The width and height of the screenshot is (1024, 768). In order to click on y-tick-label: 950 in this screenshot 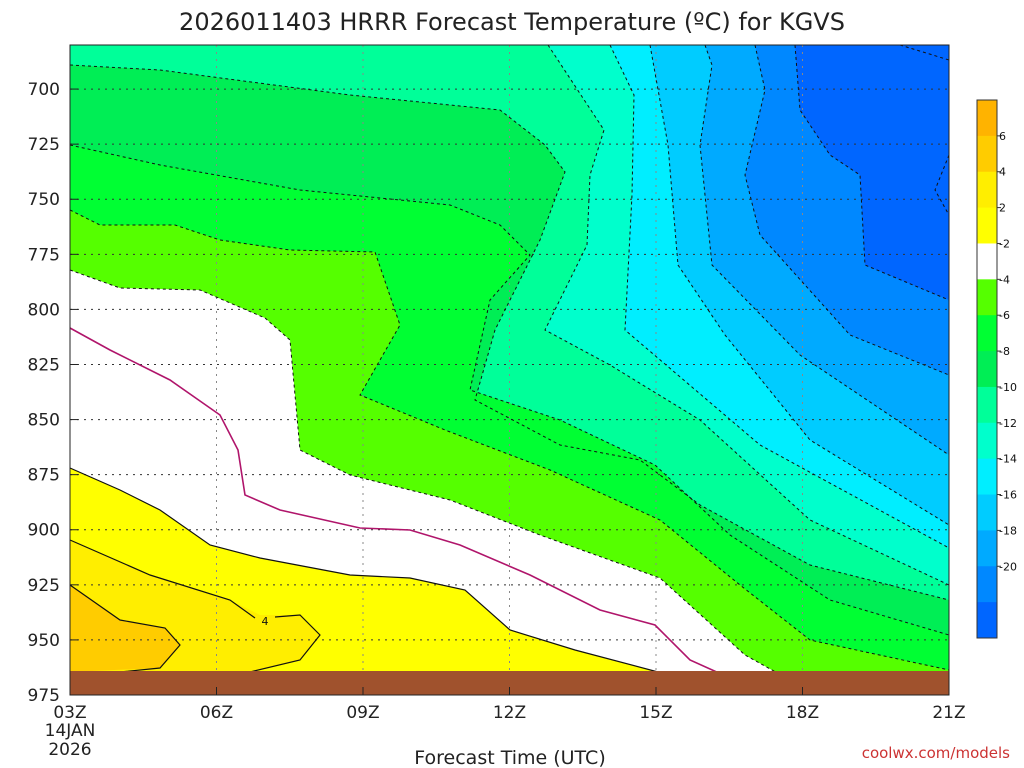, I will do `click(44, 641)`.